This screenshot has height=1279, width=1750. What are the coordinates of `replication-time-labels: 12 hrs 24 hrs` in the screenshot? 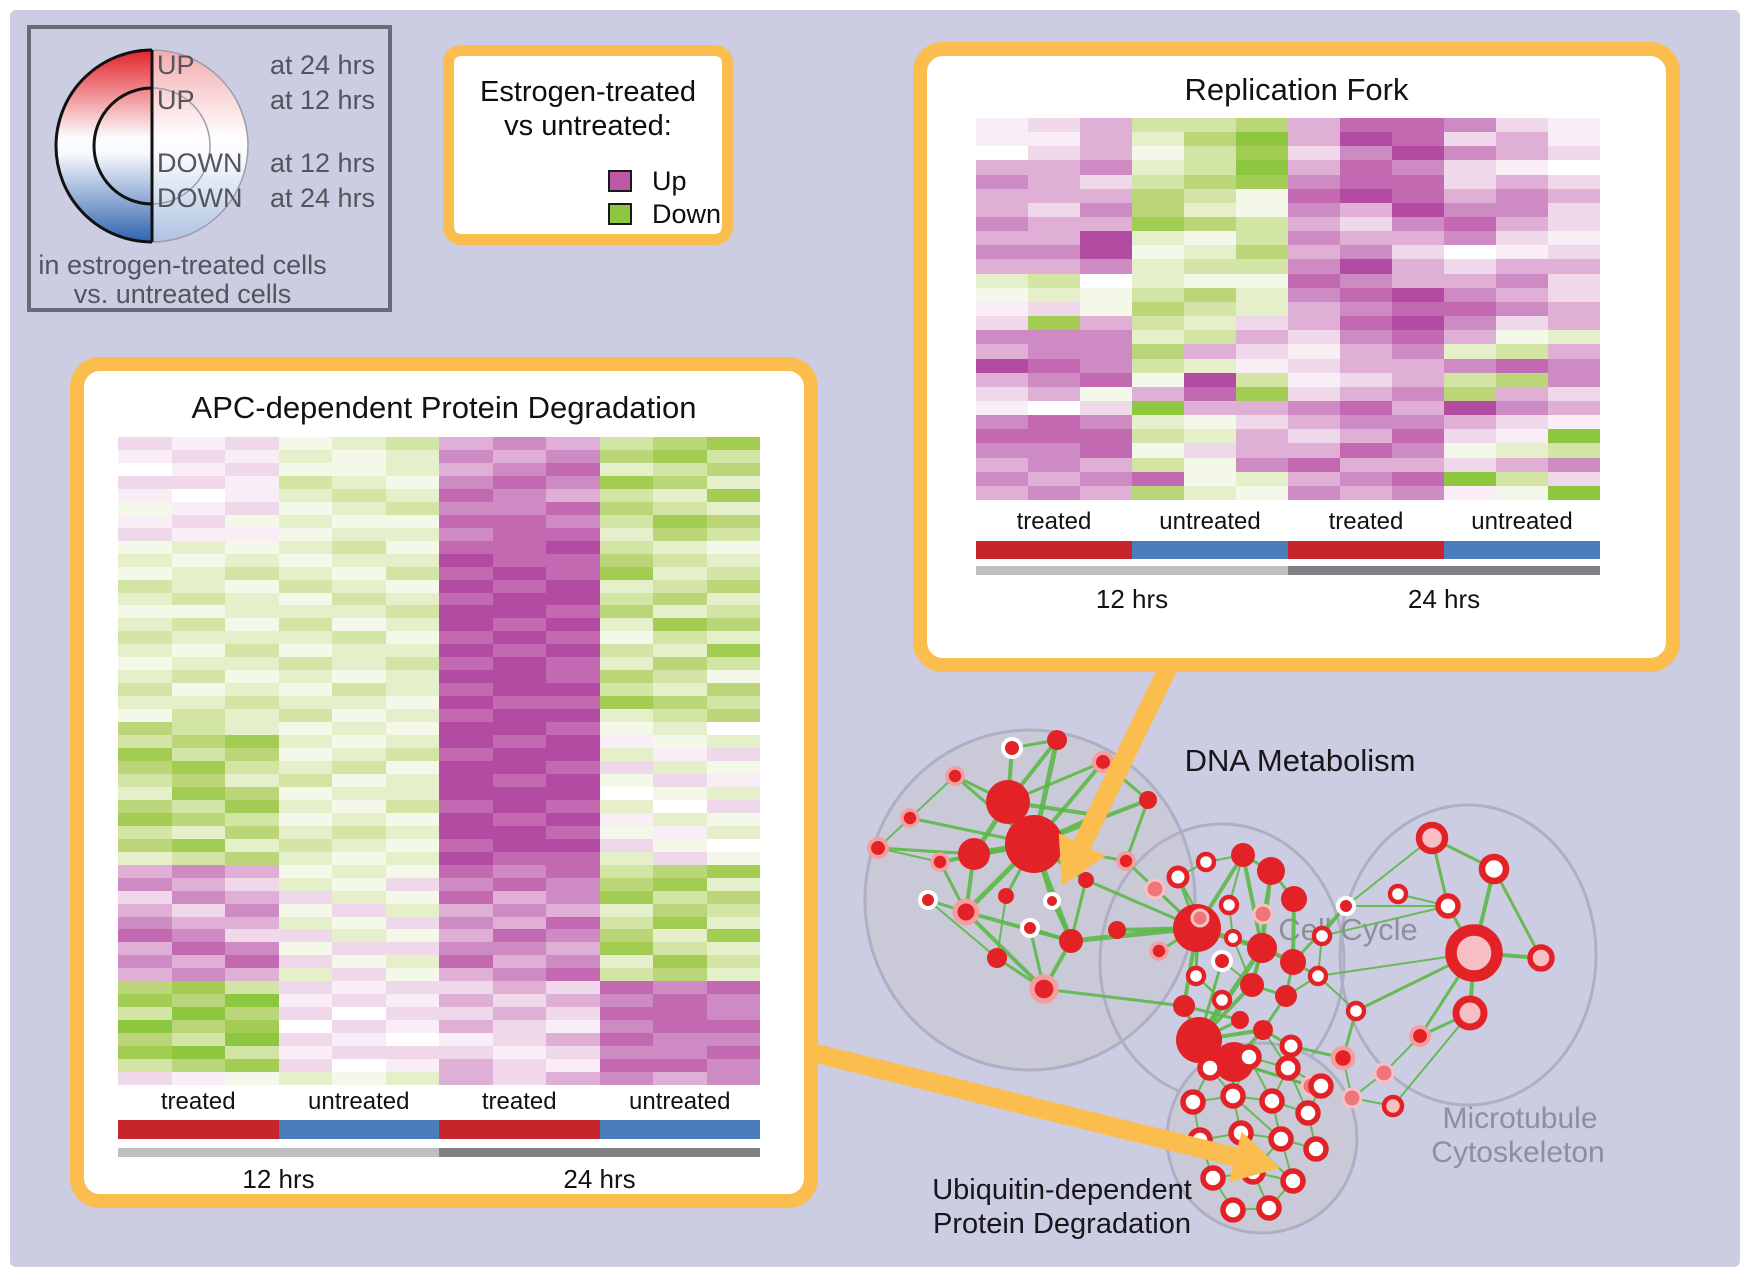 It's located at (1288, 599).